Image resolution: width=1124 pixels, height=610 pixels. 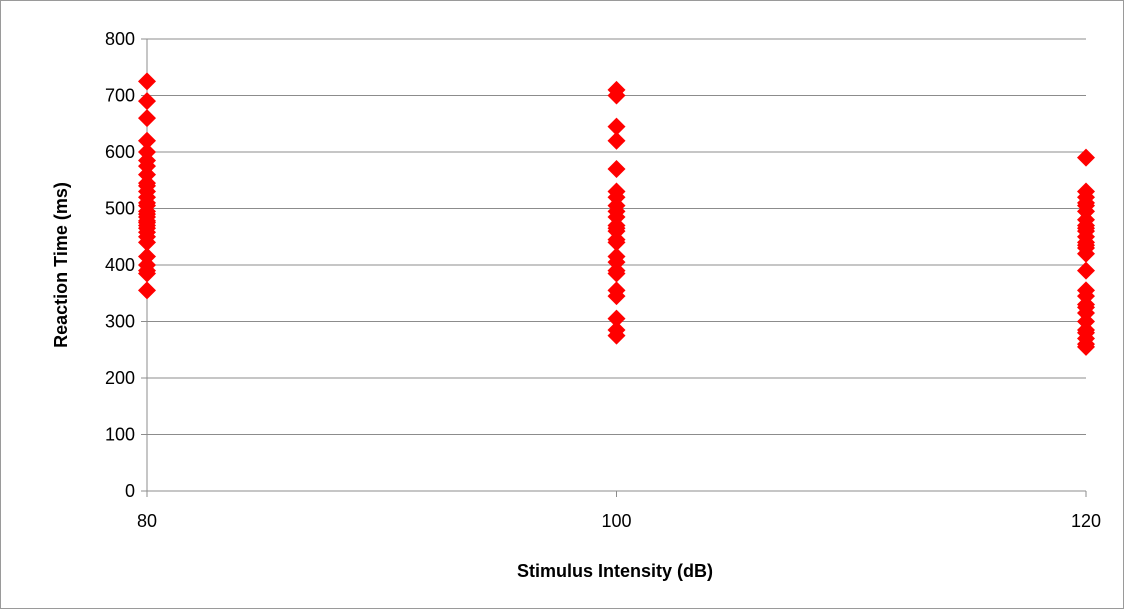 I want to click on y-tick-label: 500, so click(x=120, y=209).